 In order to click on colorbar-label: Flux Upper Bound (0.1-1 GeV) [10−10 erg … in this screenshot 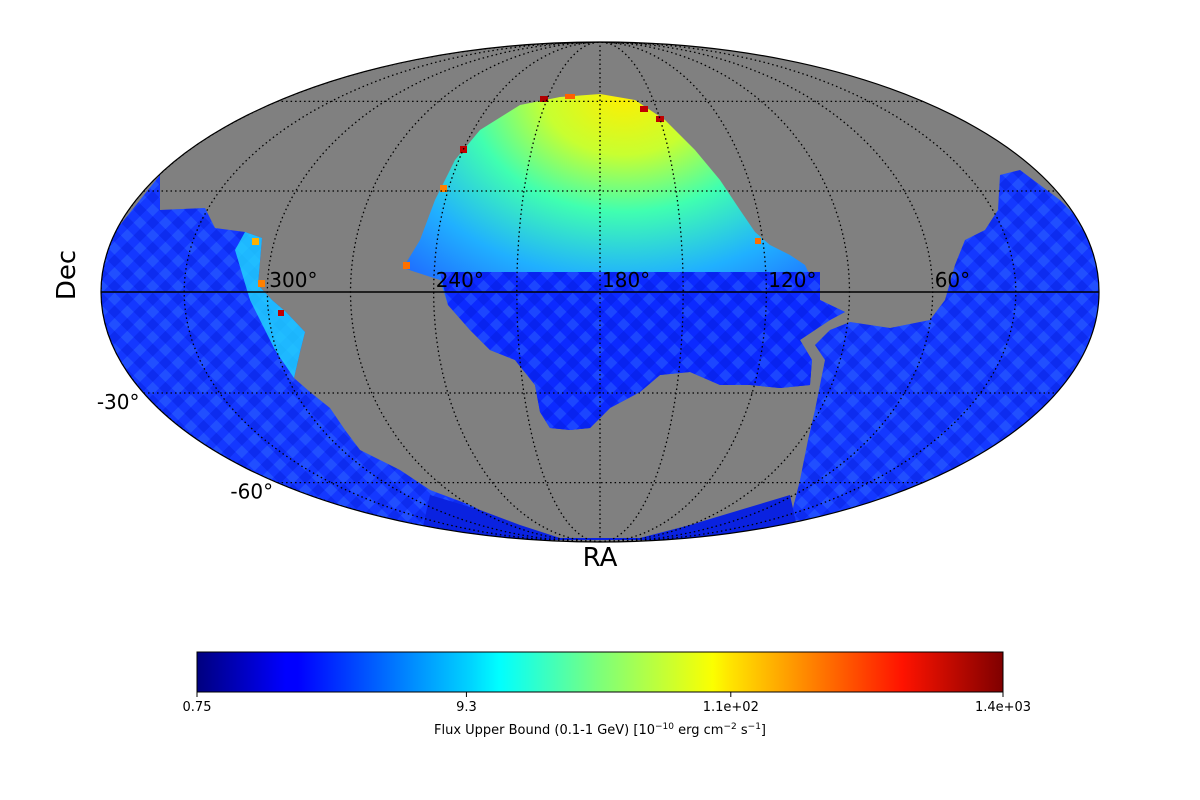, I will do `click(600, 730)`.